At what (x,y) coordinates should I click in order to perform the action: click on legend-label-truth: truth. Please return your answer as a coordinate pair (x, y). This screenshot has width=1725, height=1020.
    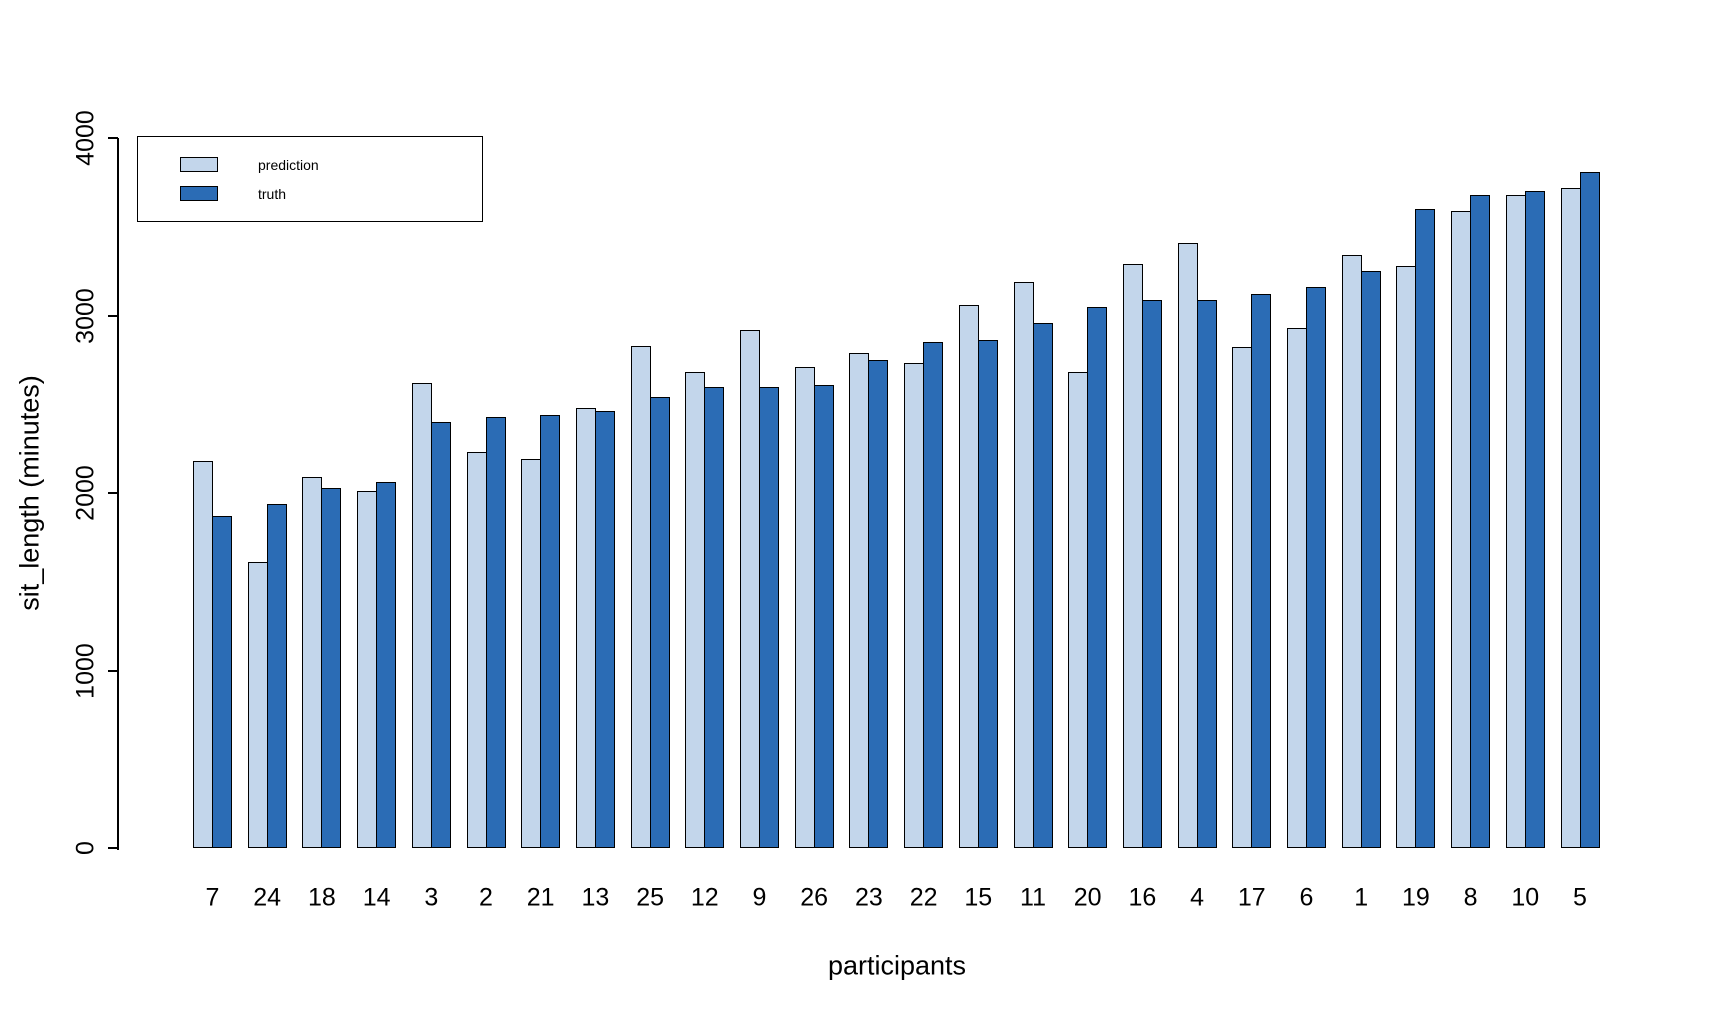
    Looking at the image, I should click on (272, 194).